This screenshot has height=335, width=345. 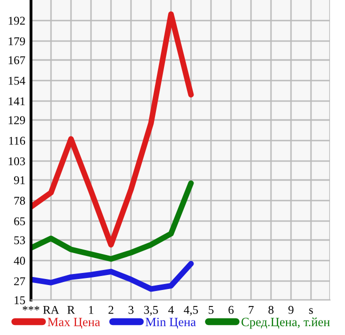 I want to click on x-tick-label: 4,5, so click(x=191, y=311).